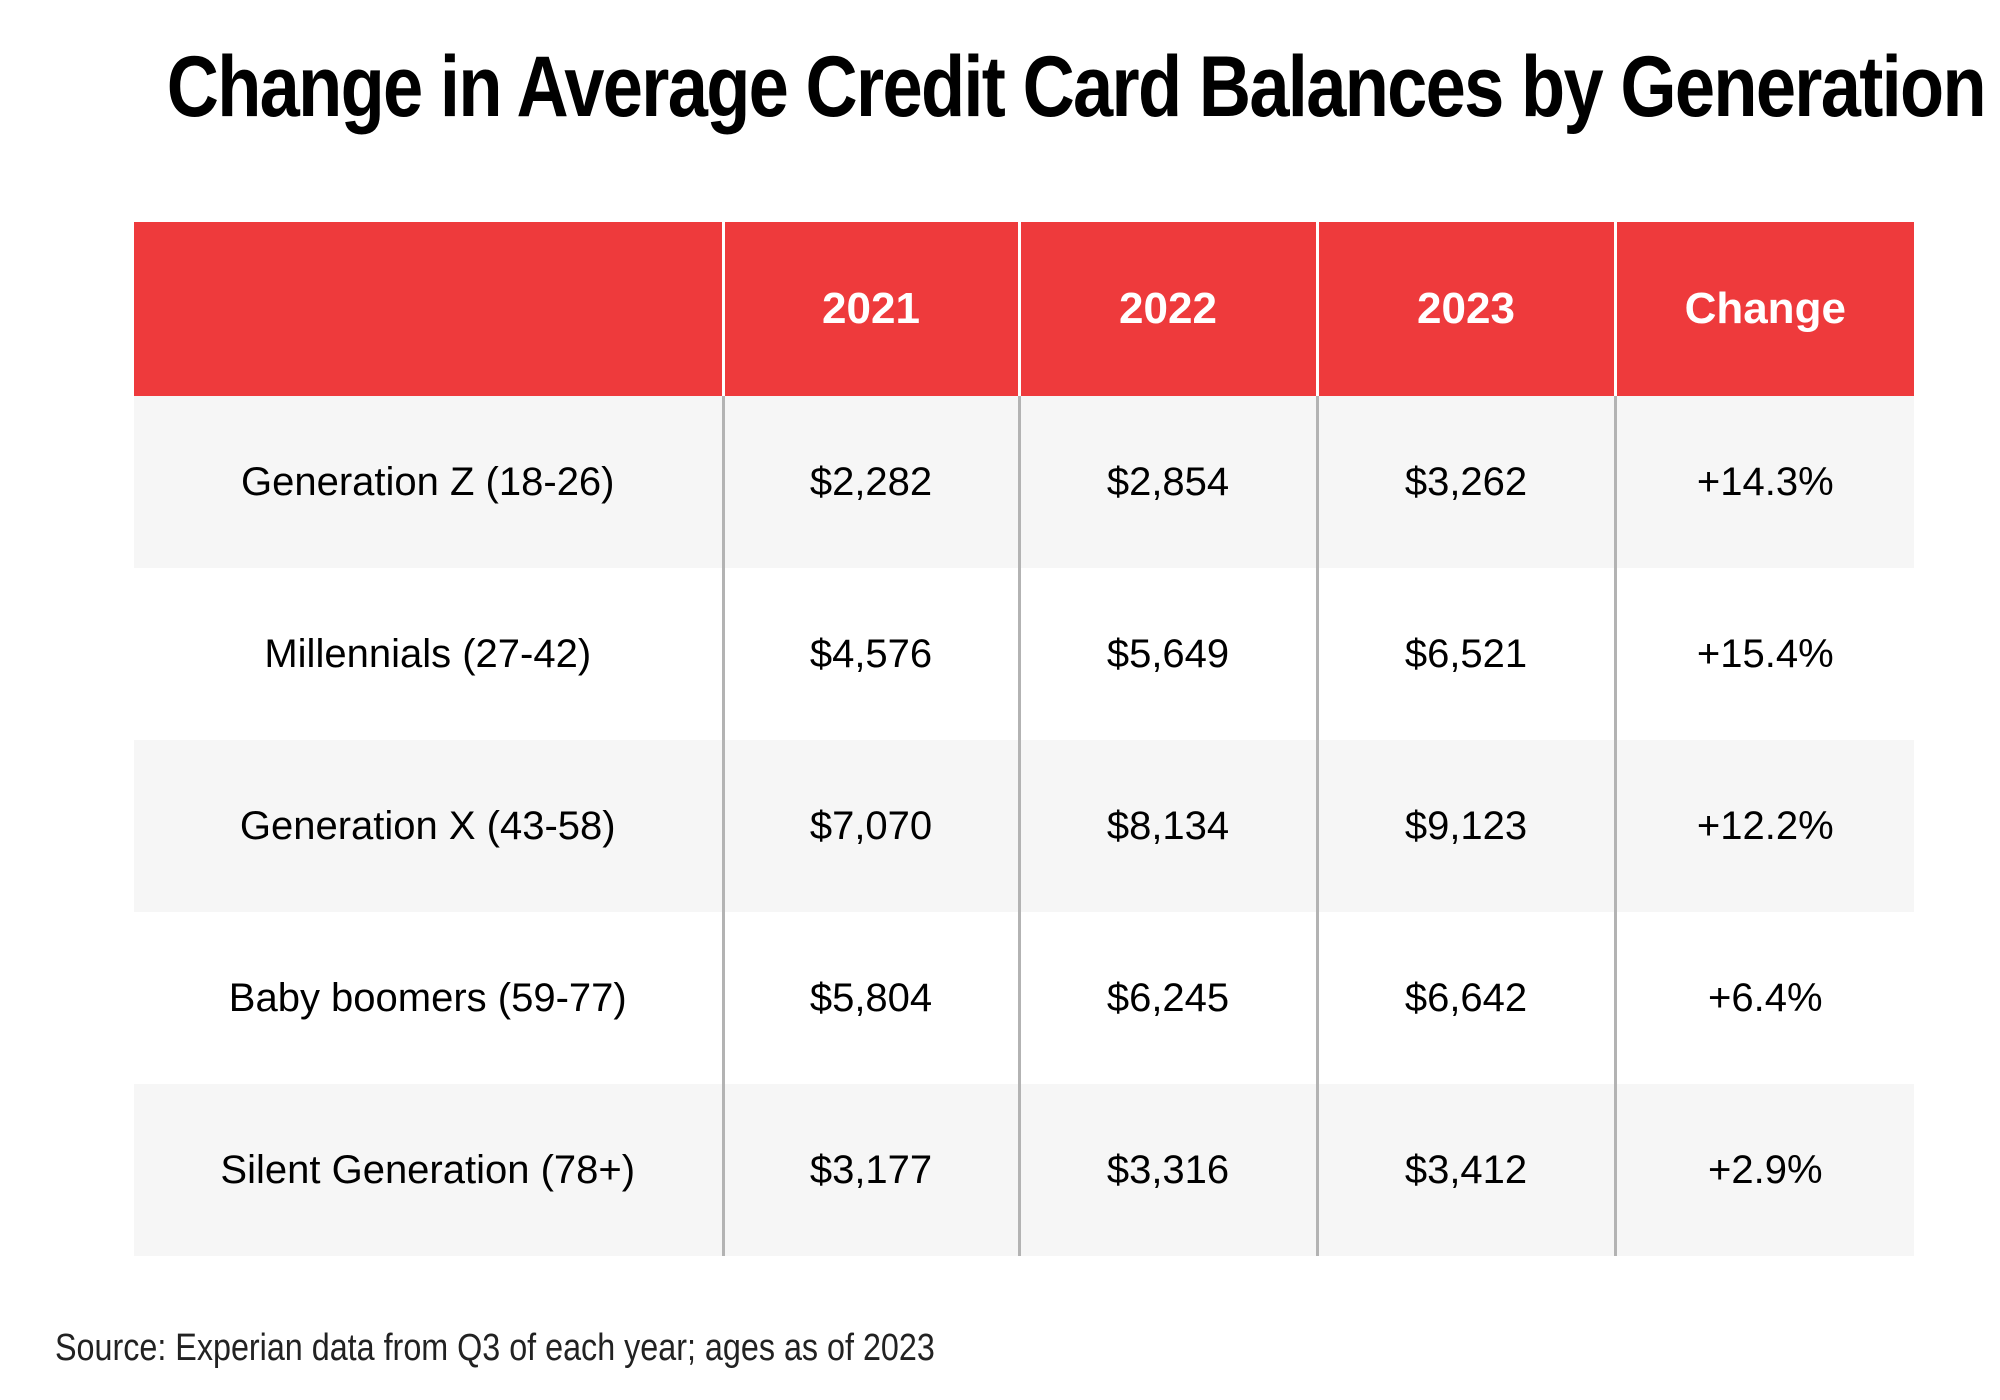 The image size is (2000, 1400). I want to click on table-header-row: 2021 2022 2023 Change, so click(1024, 309).